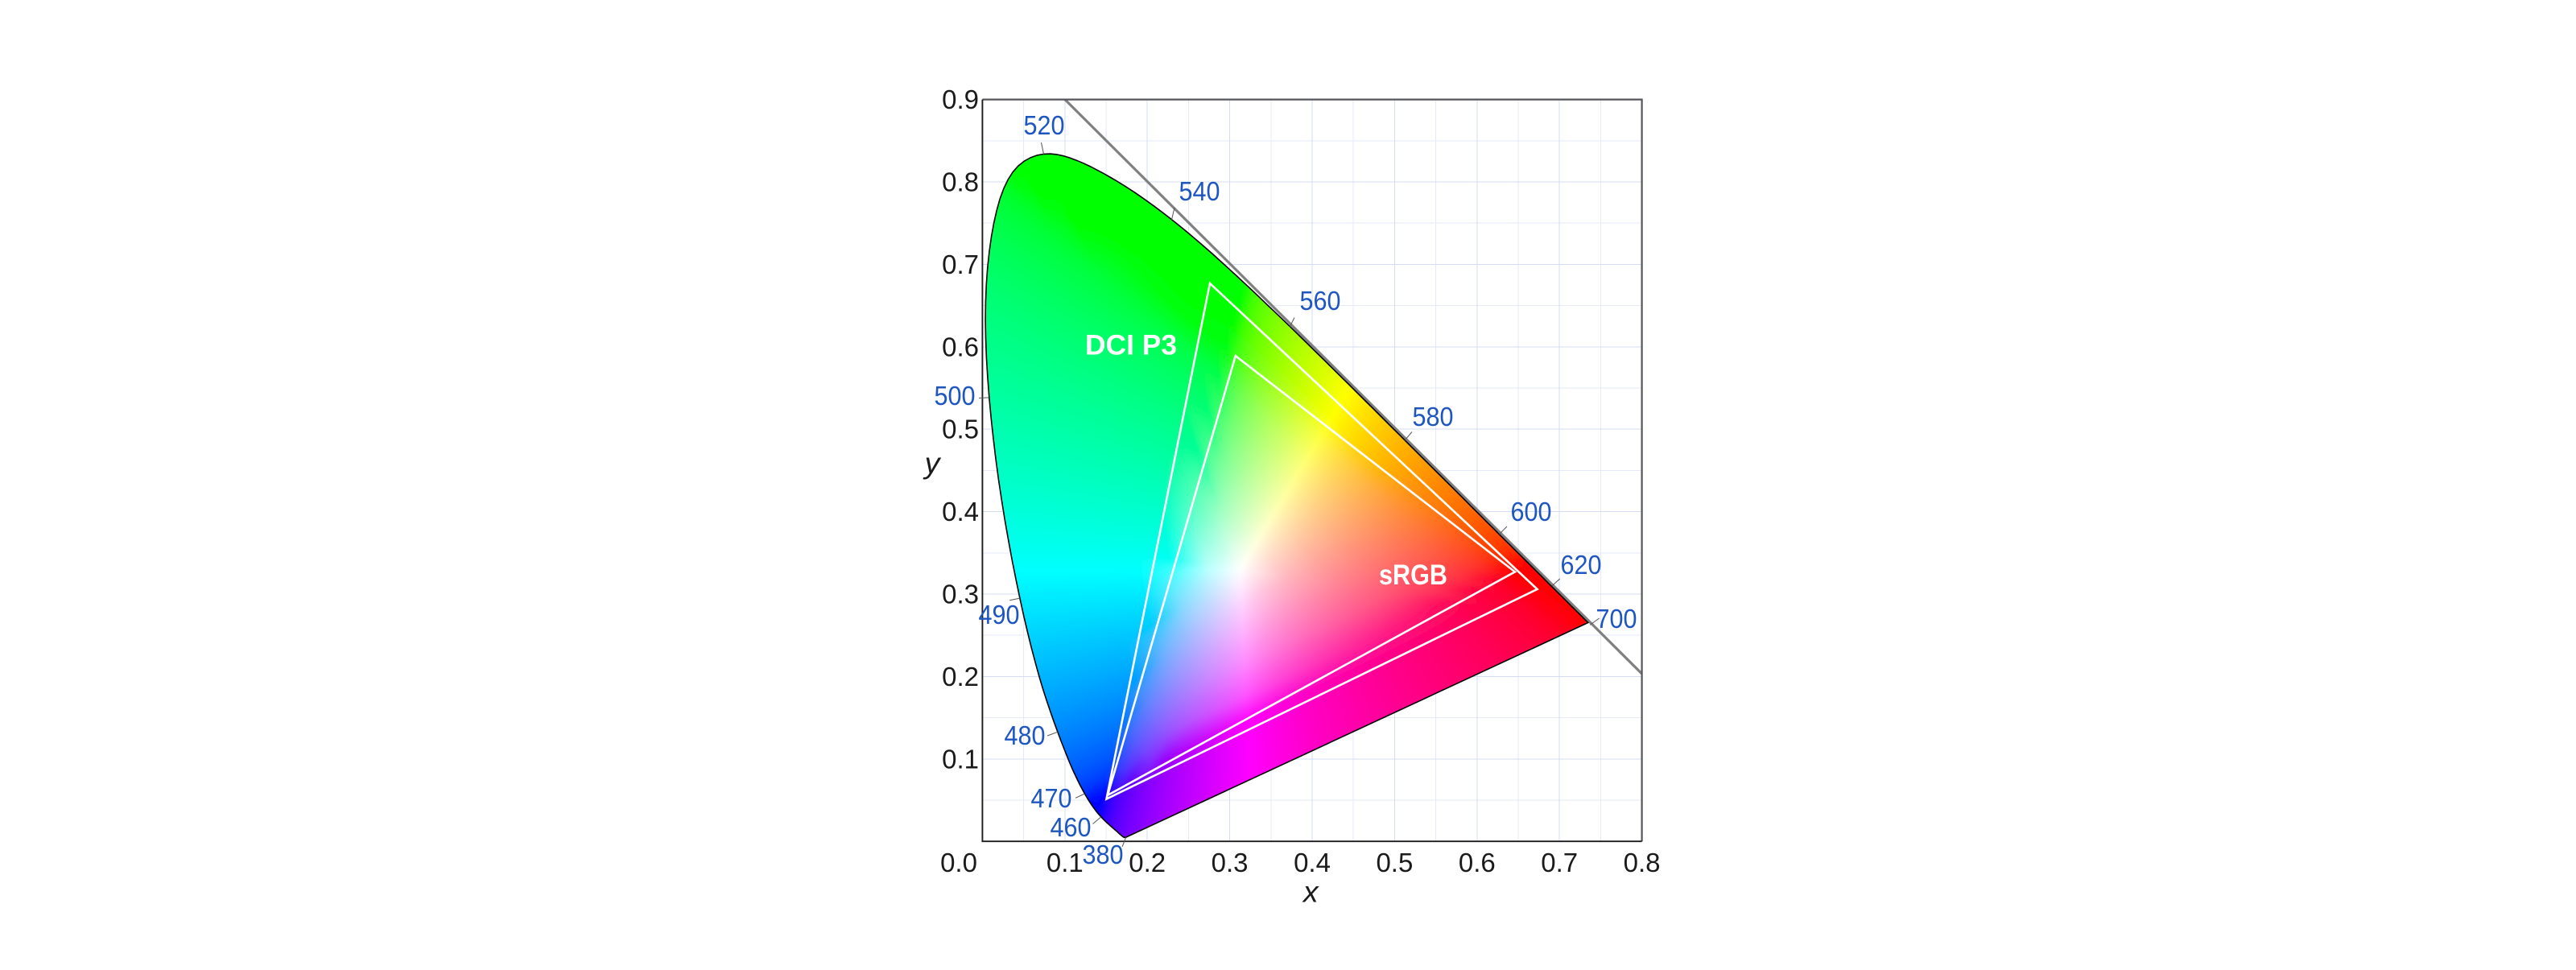 The image size is (2576, 970). Describe the element at coordinates (1581, 565) in the screenshot. I see `svg-text: 620` at that location.